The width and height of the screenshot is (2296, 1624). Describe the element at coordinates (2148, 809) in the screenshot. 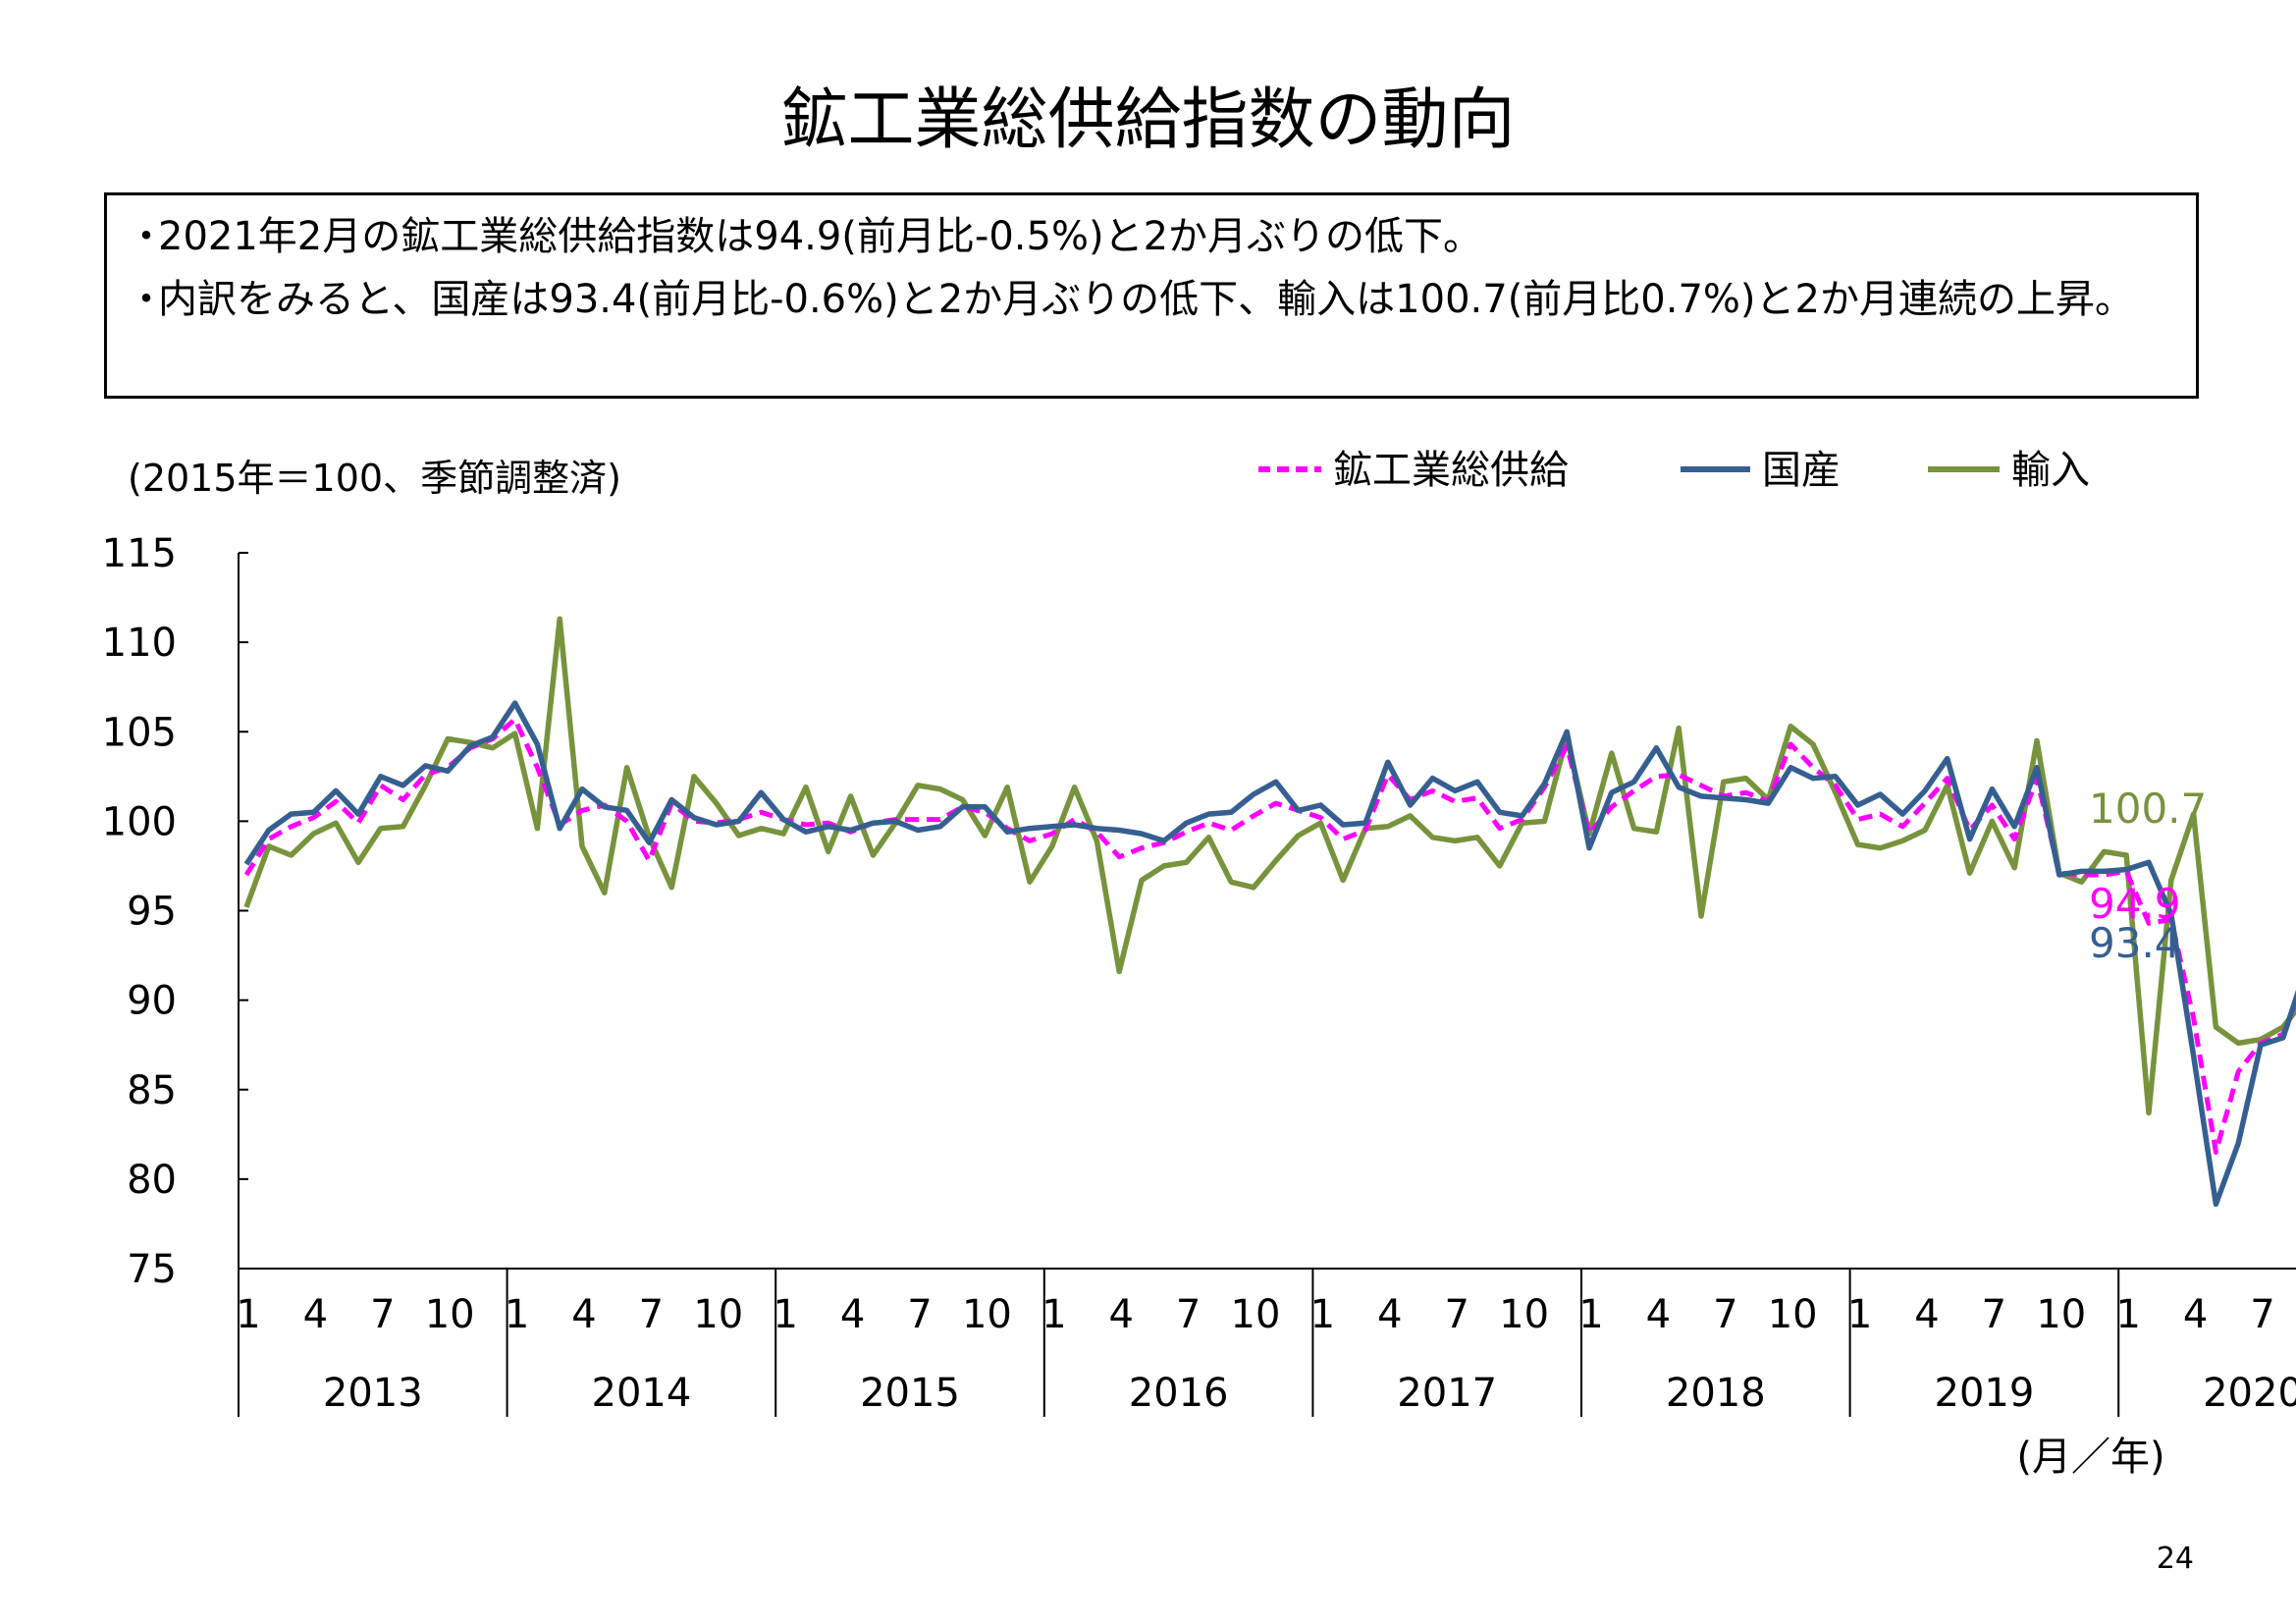

I see `series-end-label-3: 100.7` at that location.